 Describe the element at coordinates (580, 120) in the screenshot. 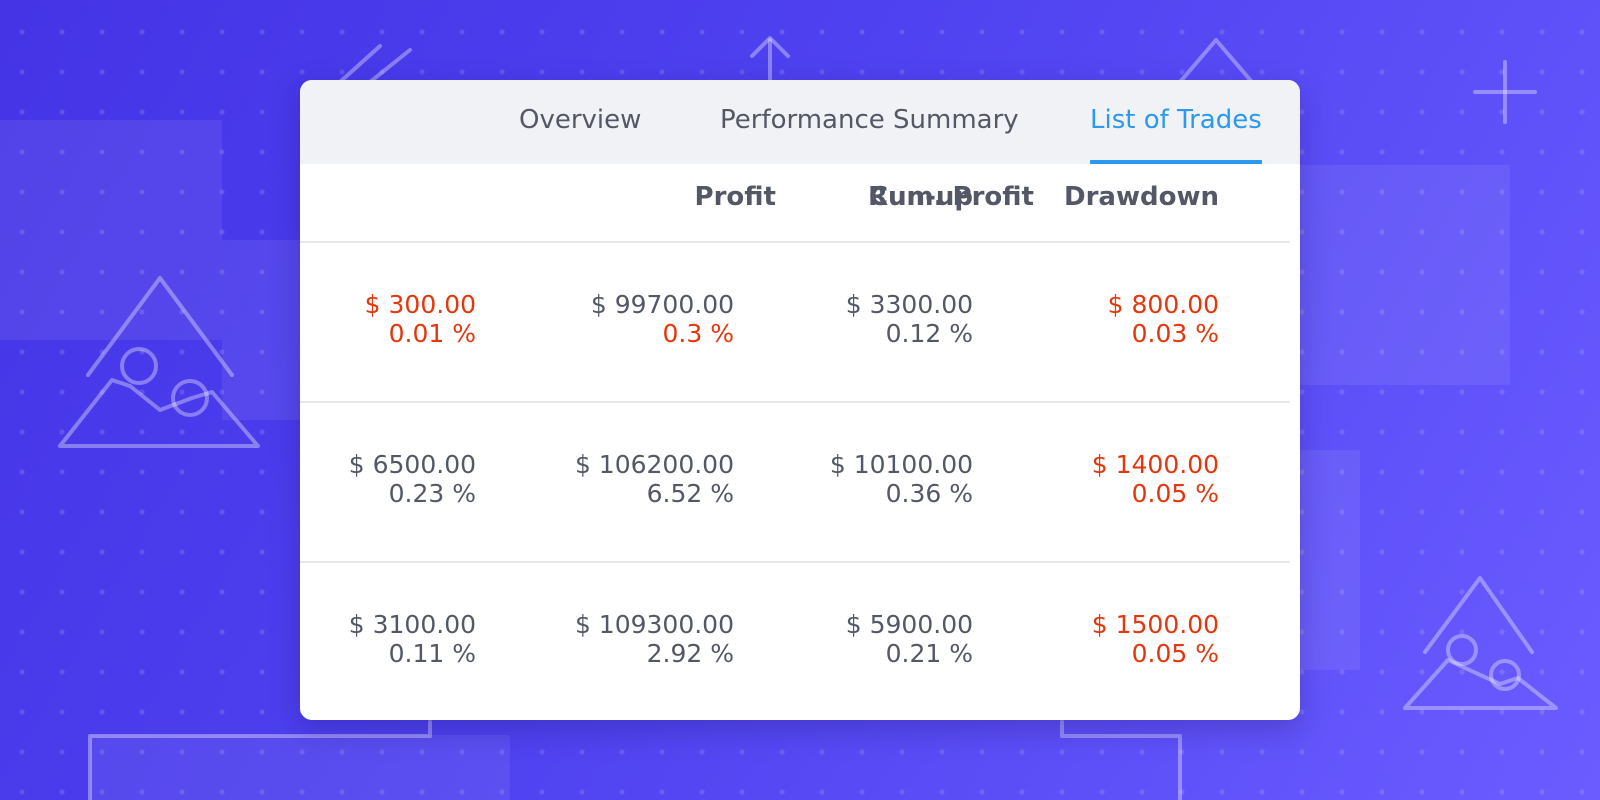

I see `tab-overview: Overview` at that location.